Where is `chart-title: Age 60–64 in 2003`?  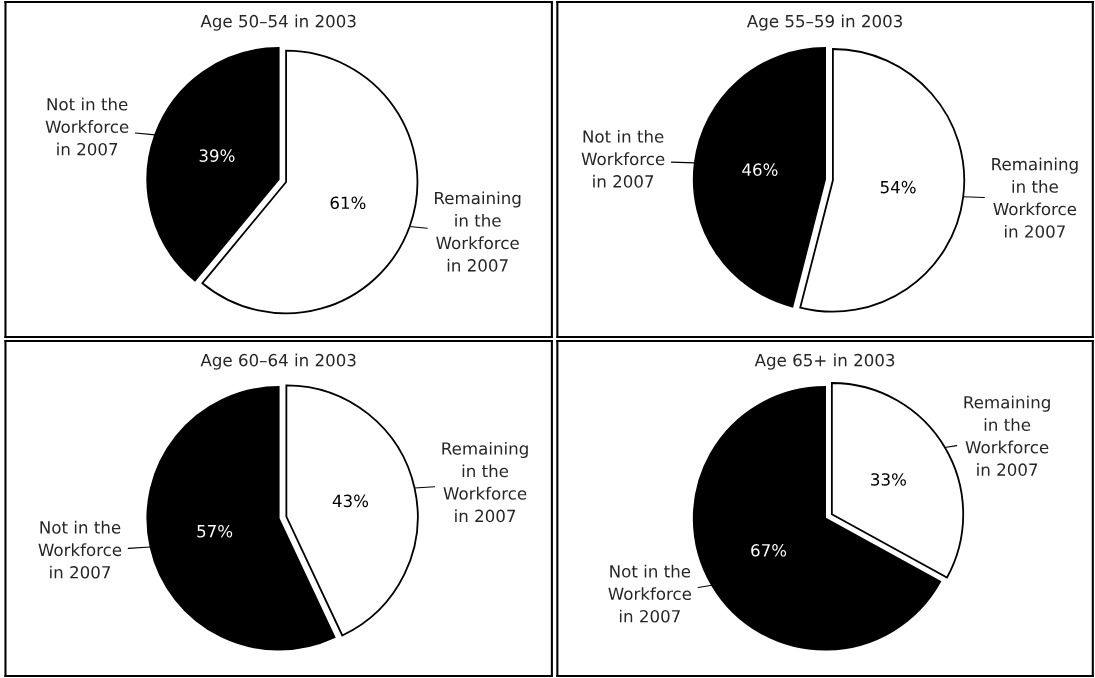 chart-title: Age 60–64 in 2003 is located at coordinates (278, 361).